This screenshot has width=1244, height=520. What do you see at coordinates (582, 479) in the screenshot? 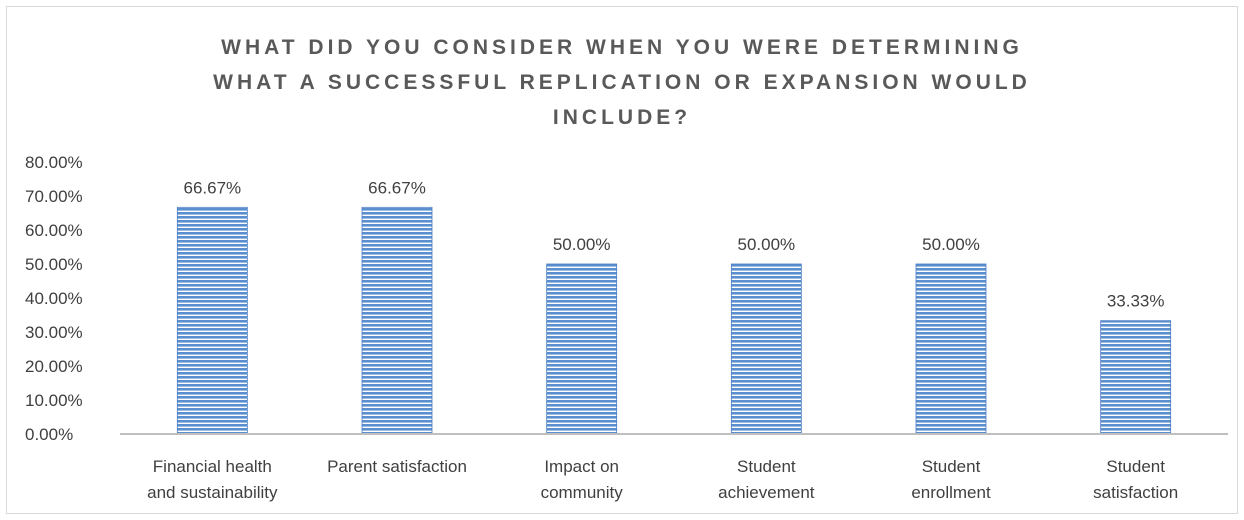
I see `category-label: Impact on community` at bounding box center [582, 479].